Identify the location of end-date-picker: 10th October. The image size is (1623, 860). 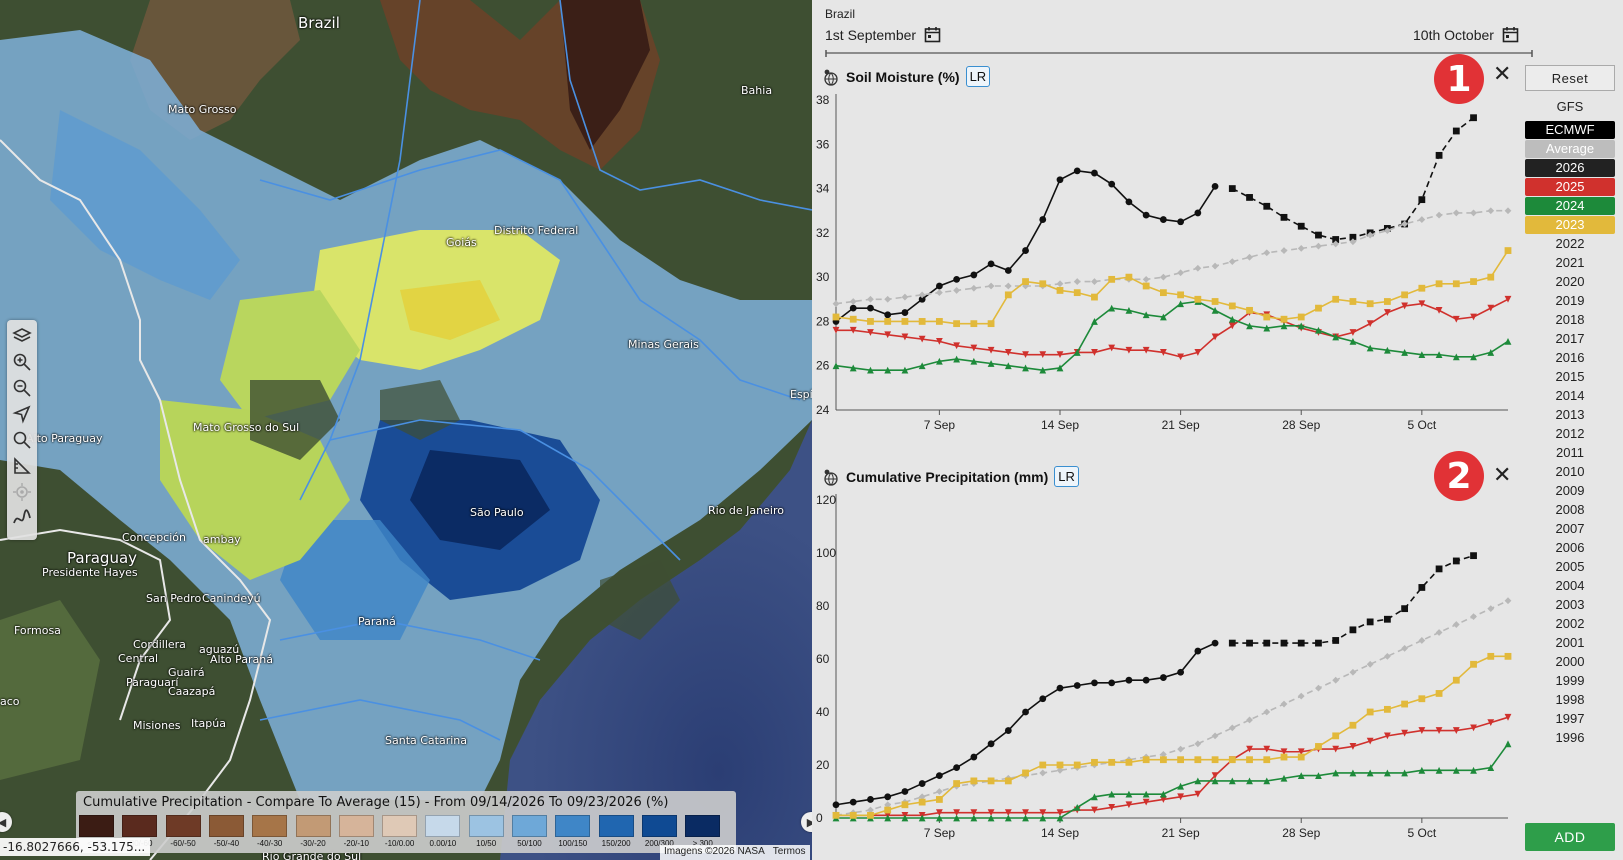
(1466, 34).